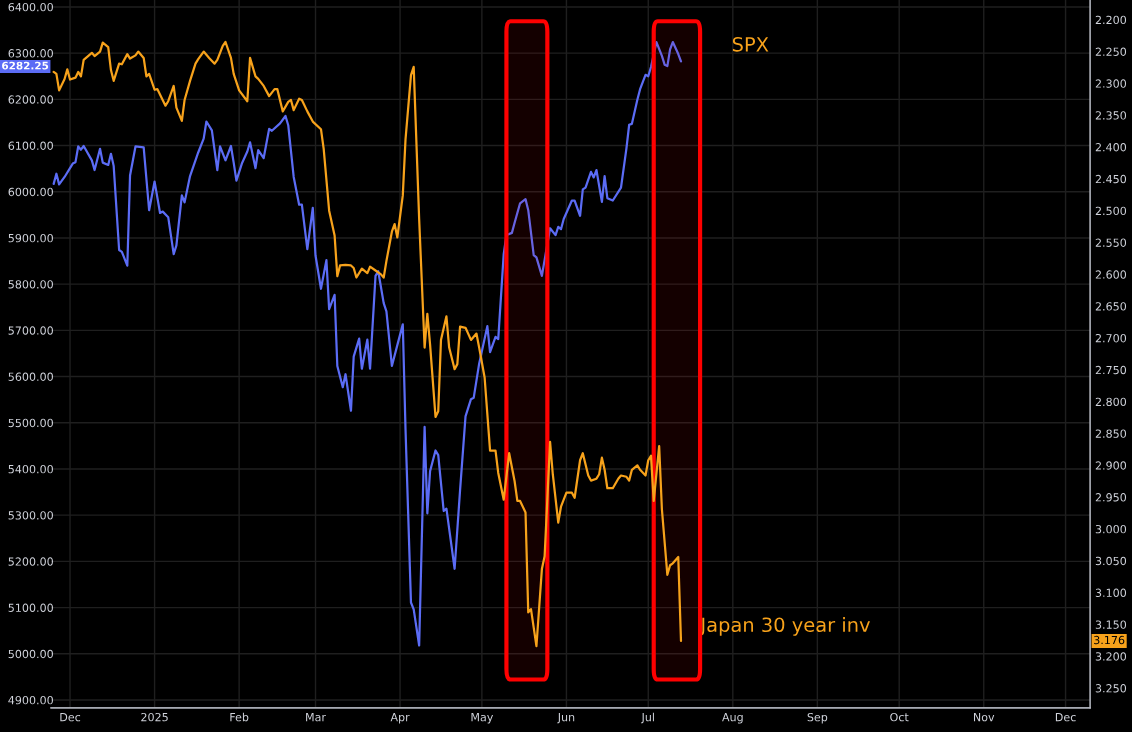  Describe the element at coordinates (482, 718) in the screenshot. I see `x-tick-label: May` at that location.